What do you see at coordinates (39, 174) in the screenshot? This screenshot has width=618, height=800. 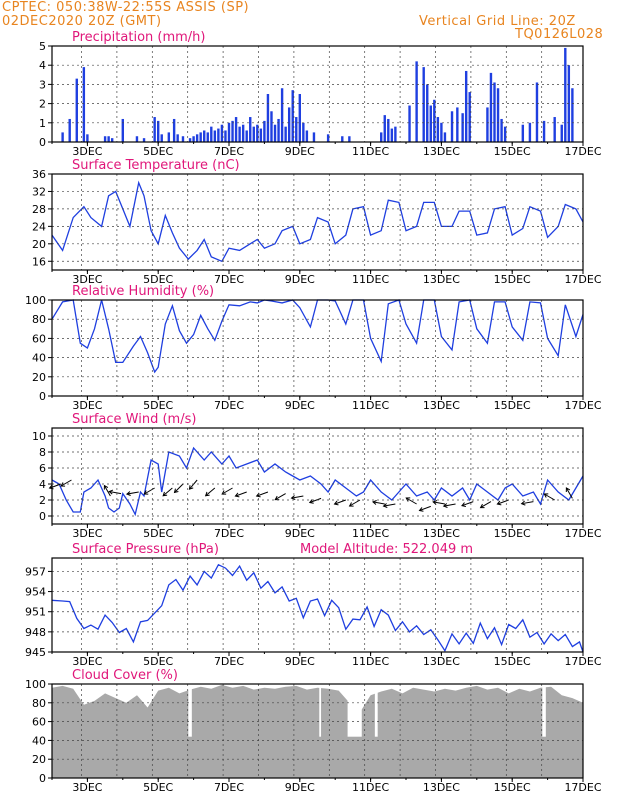 I see `temperature-ytick-label: 36` at bounding box center [39, 174].